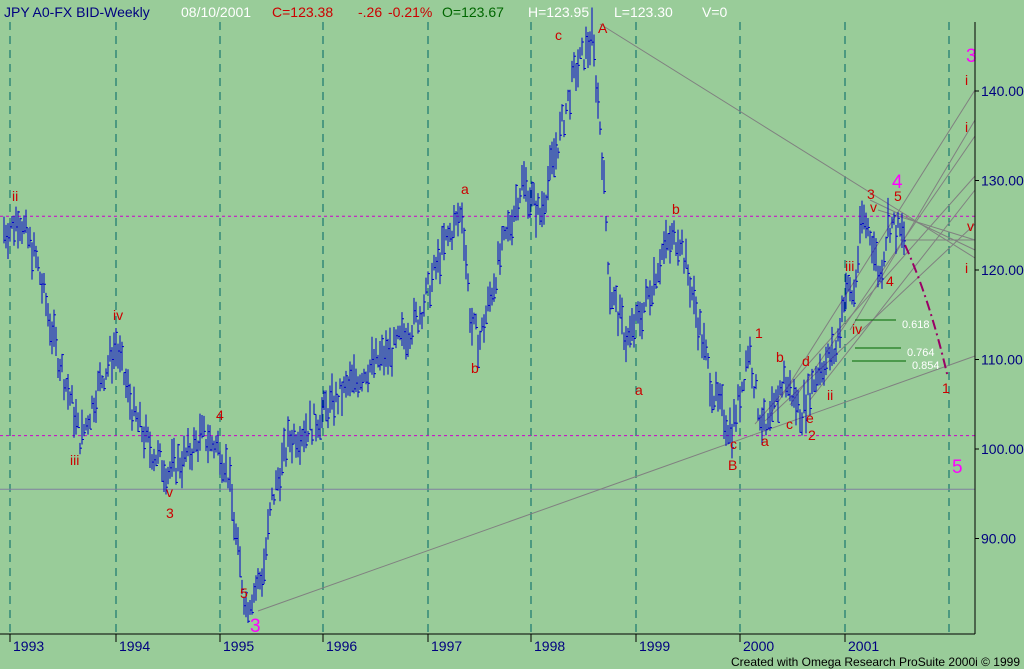  Describe the element at coordinates (898, 196) in the screenshot. I see `wave-label: 5` at that location.